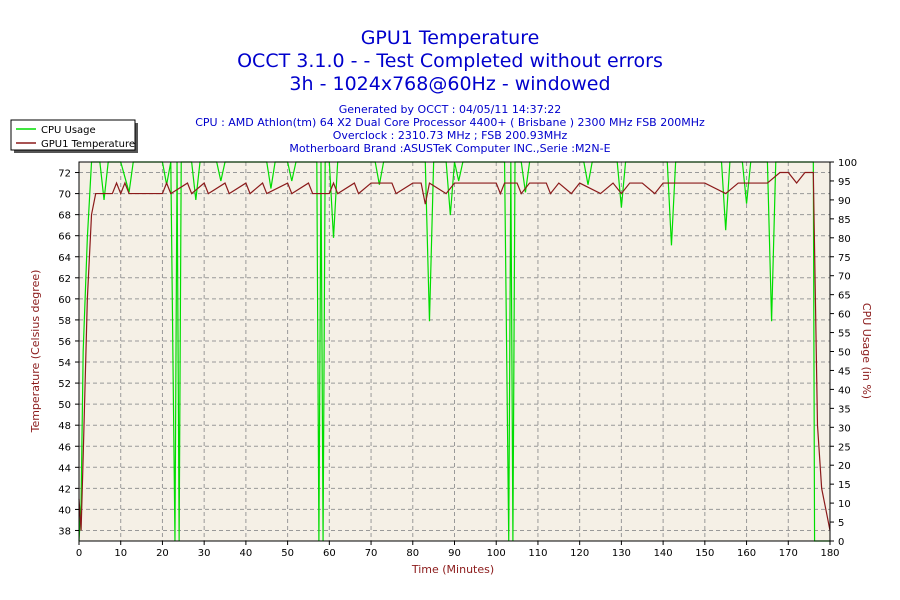  What do you see at coordinates (64, 279) in the screenshot?
I see `left-y-tick-label: 62` at bounding box center [64, 279].